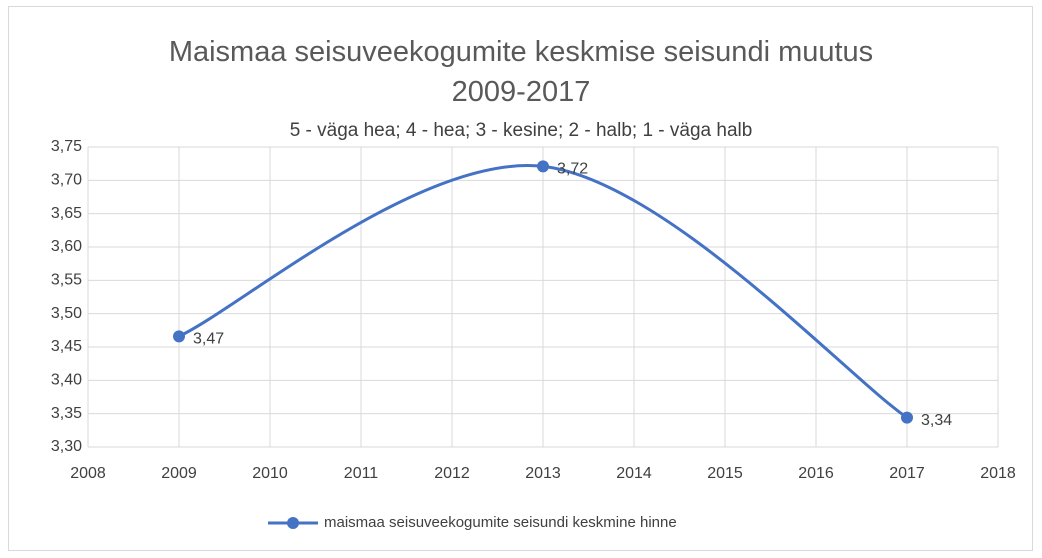  What do you see at coordinates (452, 473) in the screenshot?
I see `x-tick-label: 2012` at bounding box center [452, 473].